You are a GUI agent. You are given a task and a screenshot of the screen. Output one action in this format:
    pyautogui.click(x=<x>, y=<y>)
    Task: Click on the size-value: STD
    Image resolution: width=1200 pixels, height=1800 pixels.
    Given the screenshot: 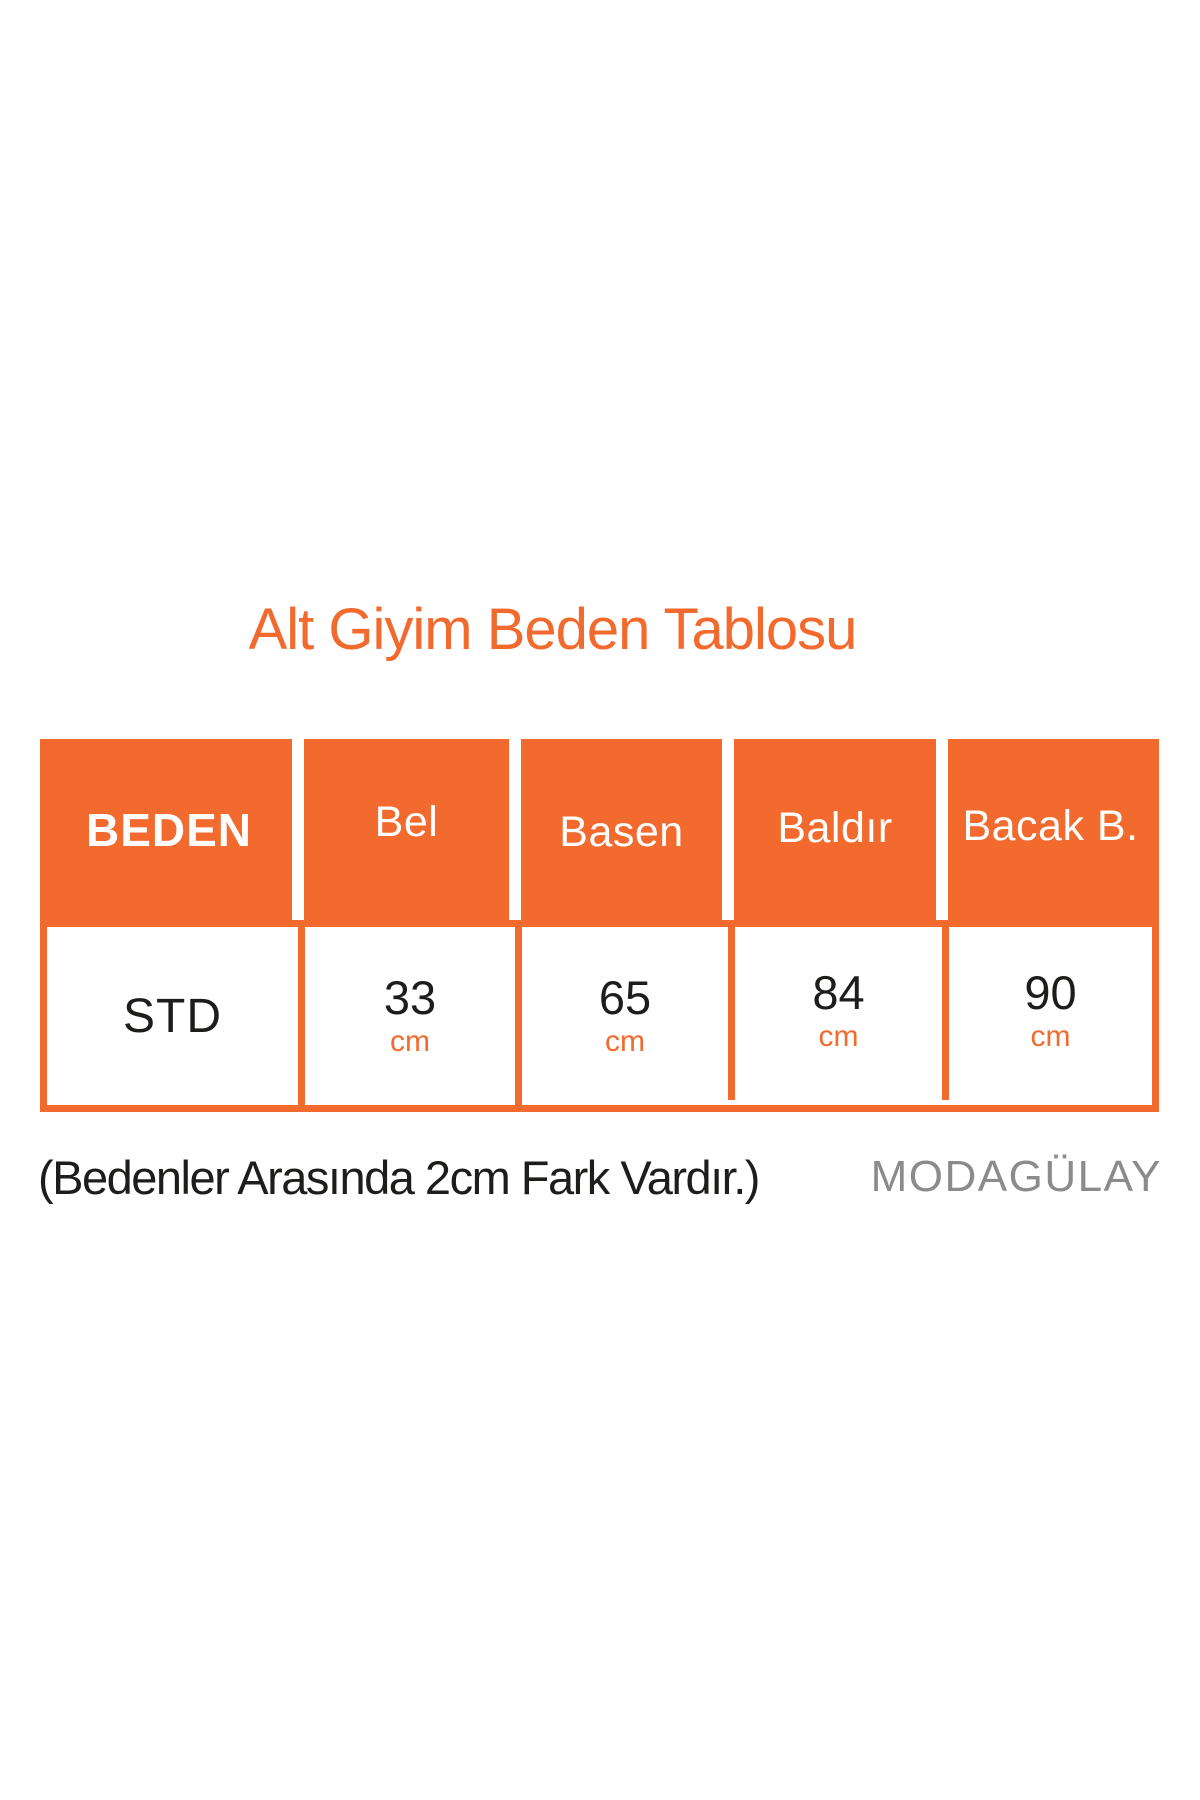 What is the action you would take?
    pyautogui.click(x=172, y=1016)
    